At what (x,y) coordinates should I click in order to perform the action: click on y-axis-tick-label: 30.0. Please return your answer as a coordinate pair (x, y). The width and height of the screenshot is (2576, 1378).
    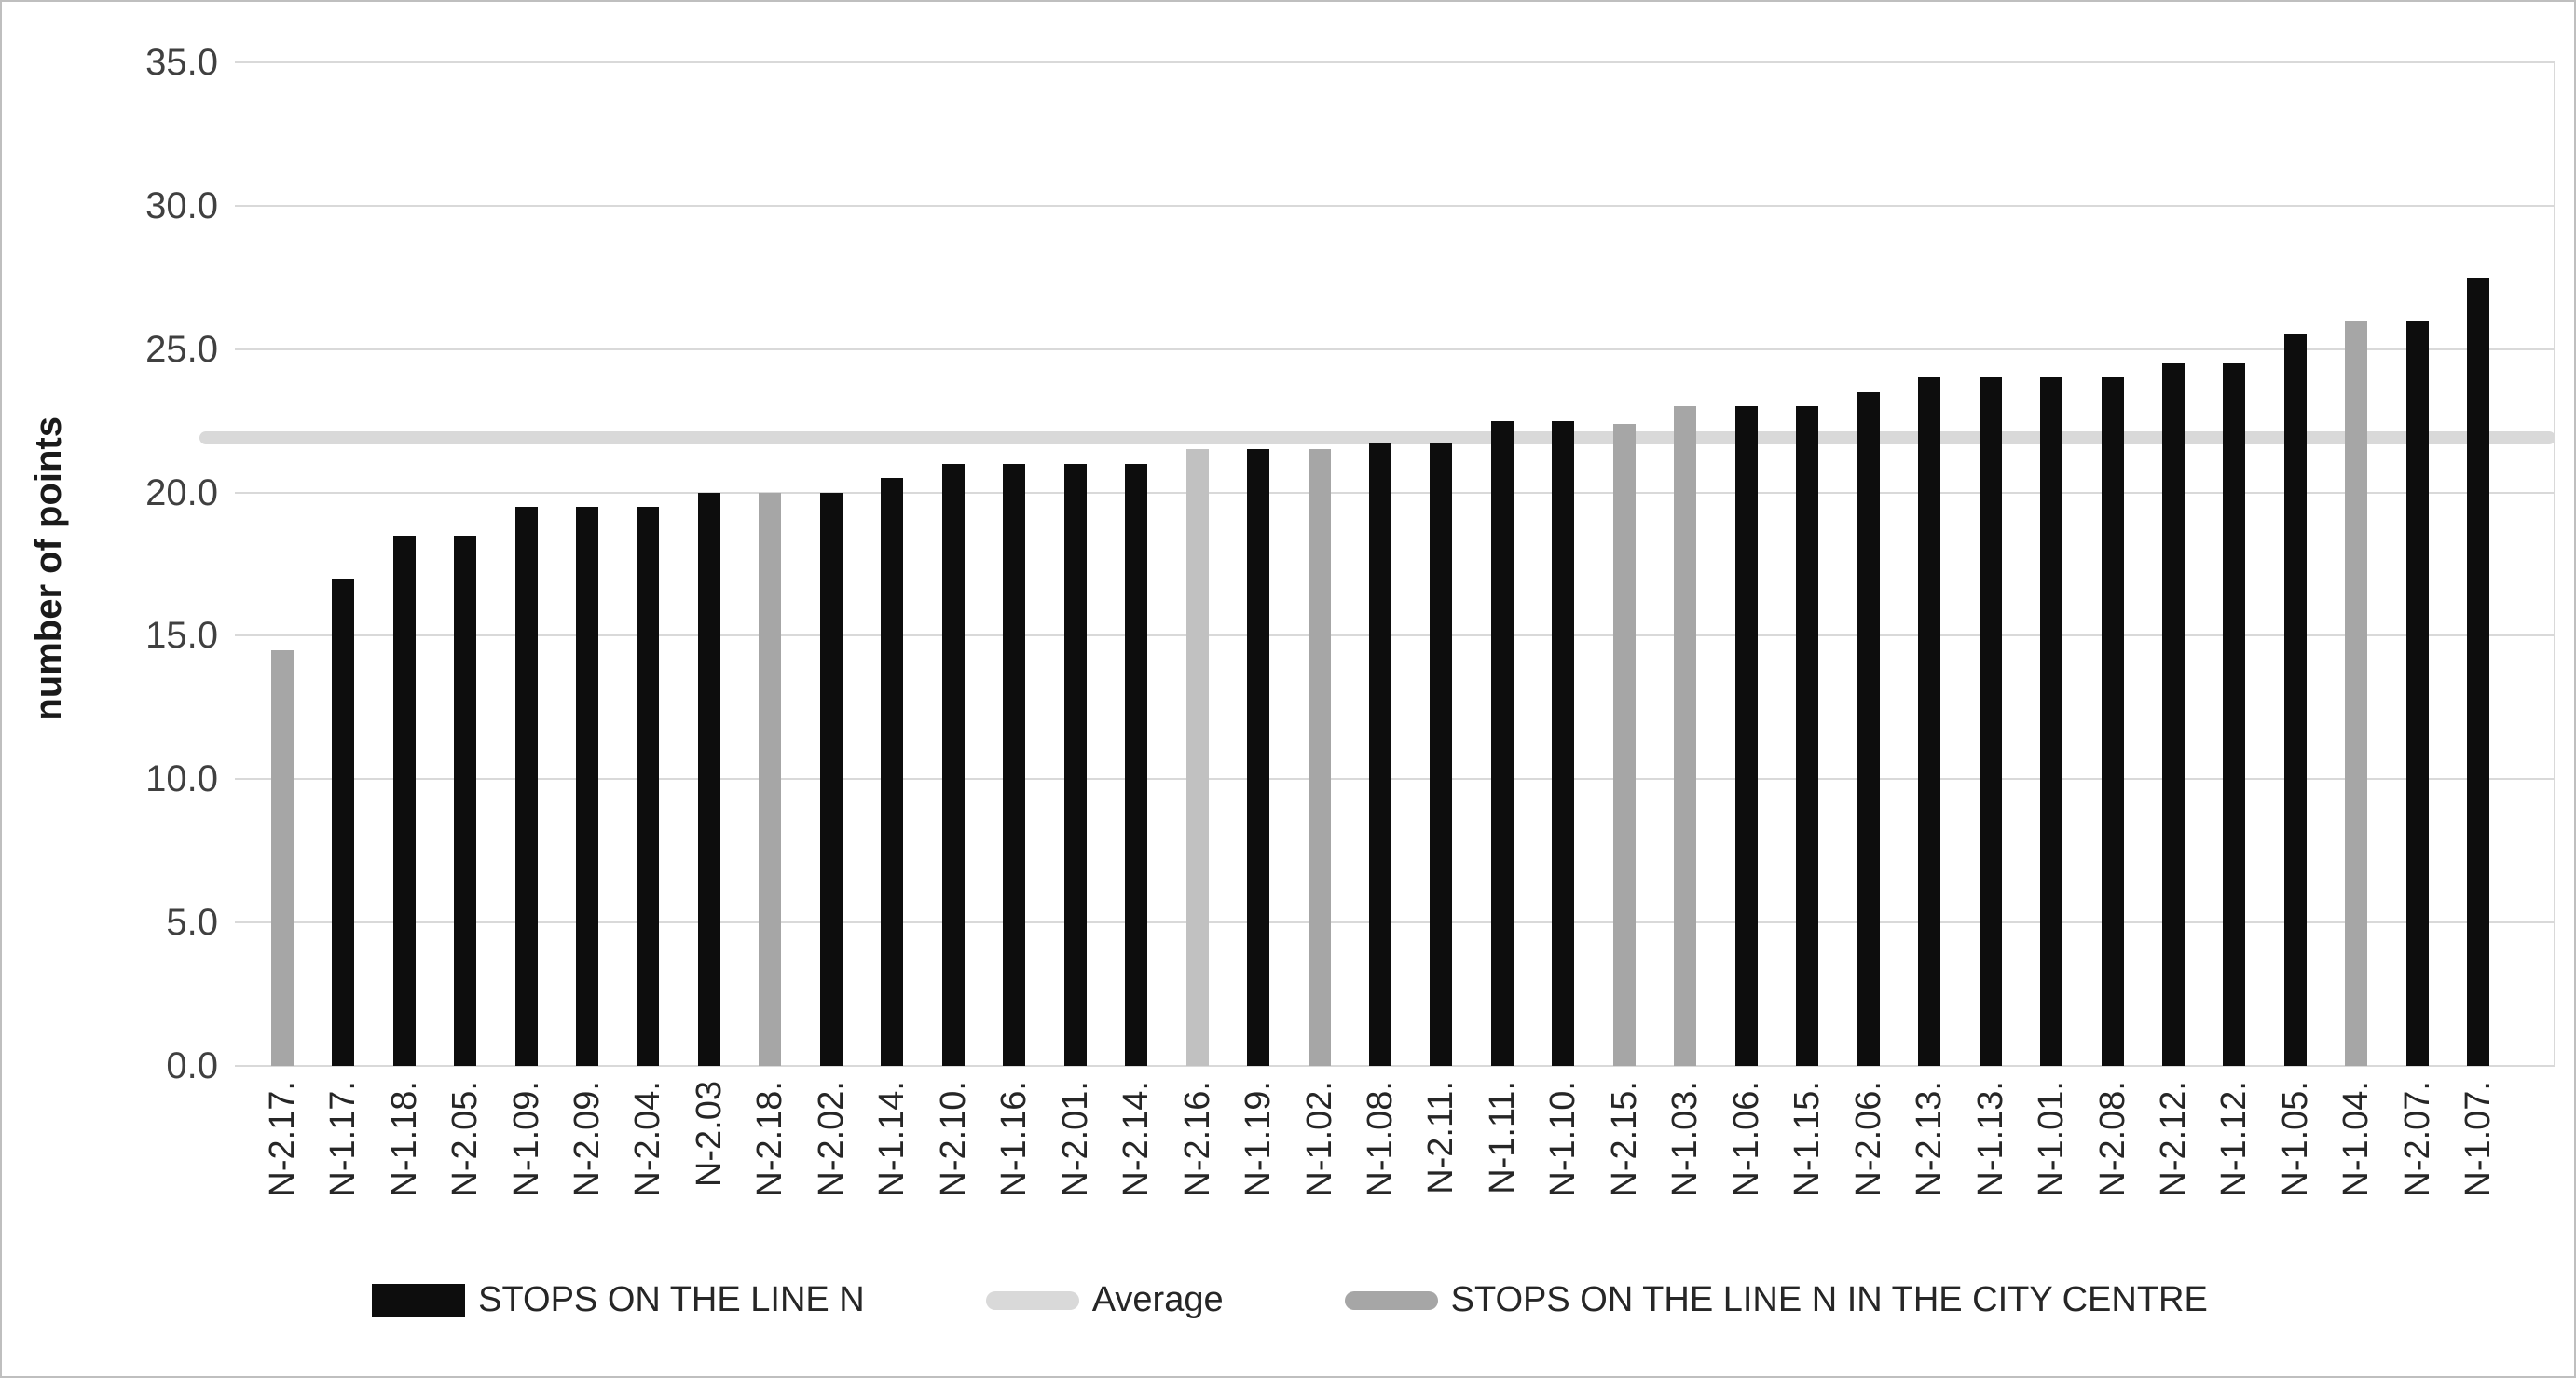
    Looking at the image, I should click on (181, 205).